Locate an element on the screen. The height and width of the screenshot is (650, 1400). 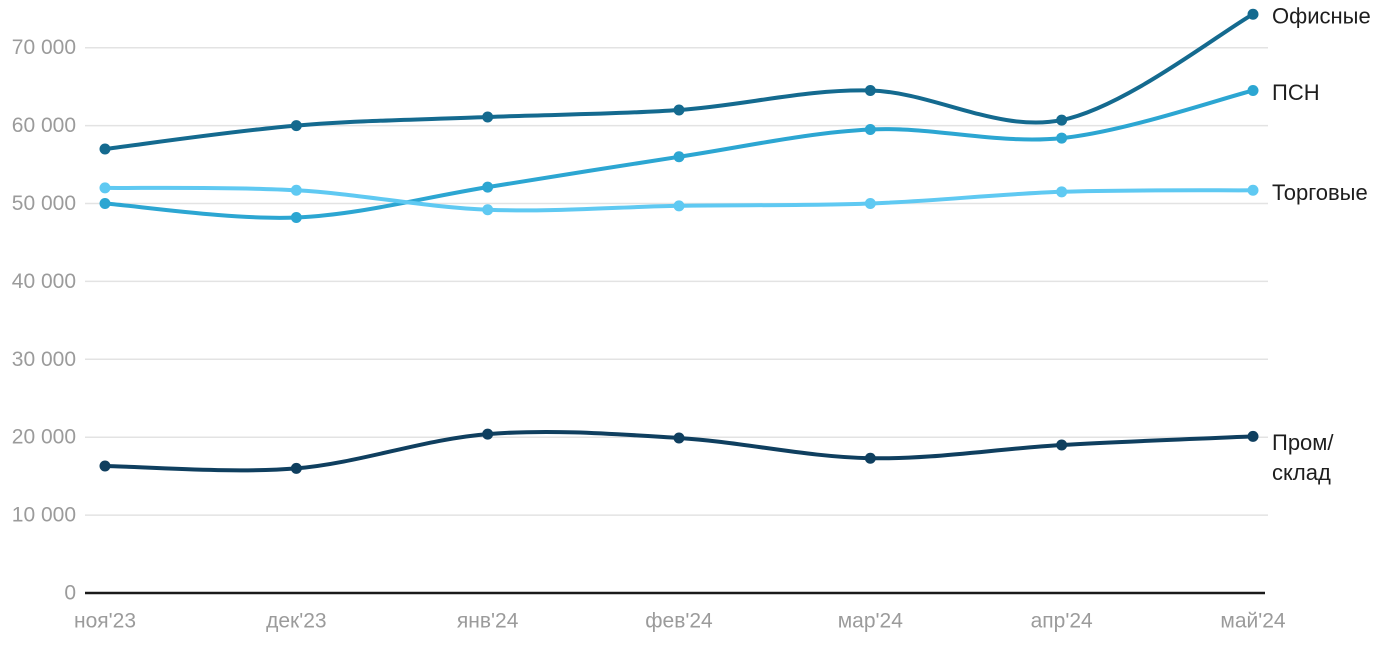
x-tick-label: дек'23 is located at coordinates (296, 621).